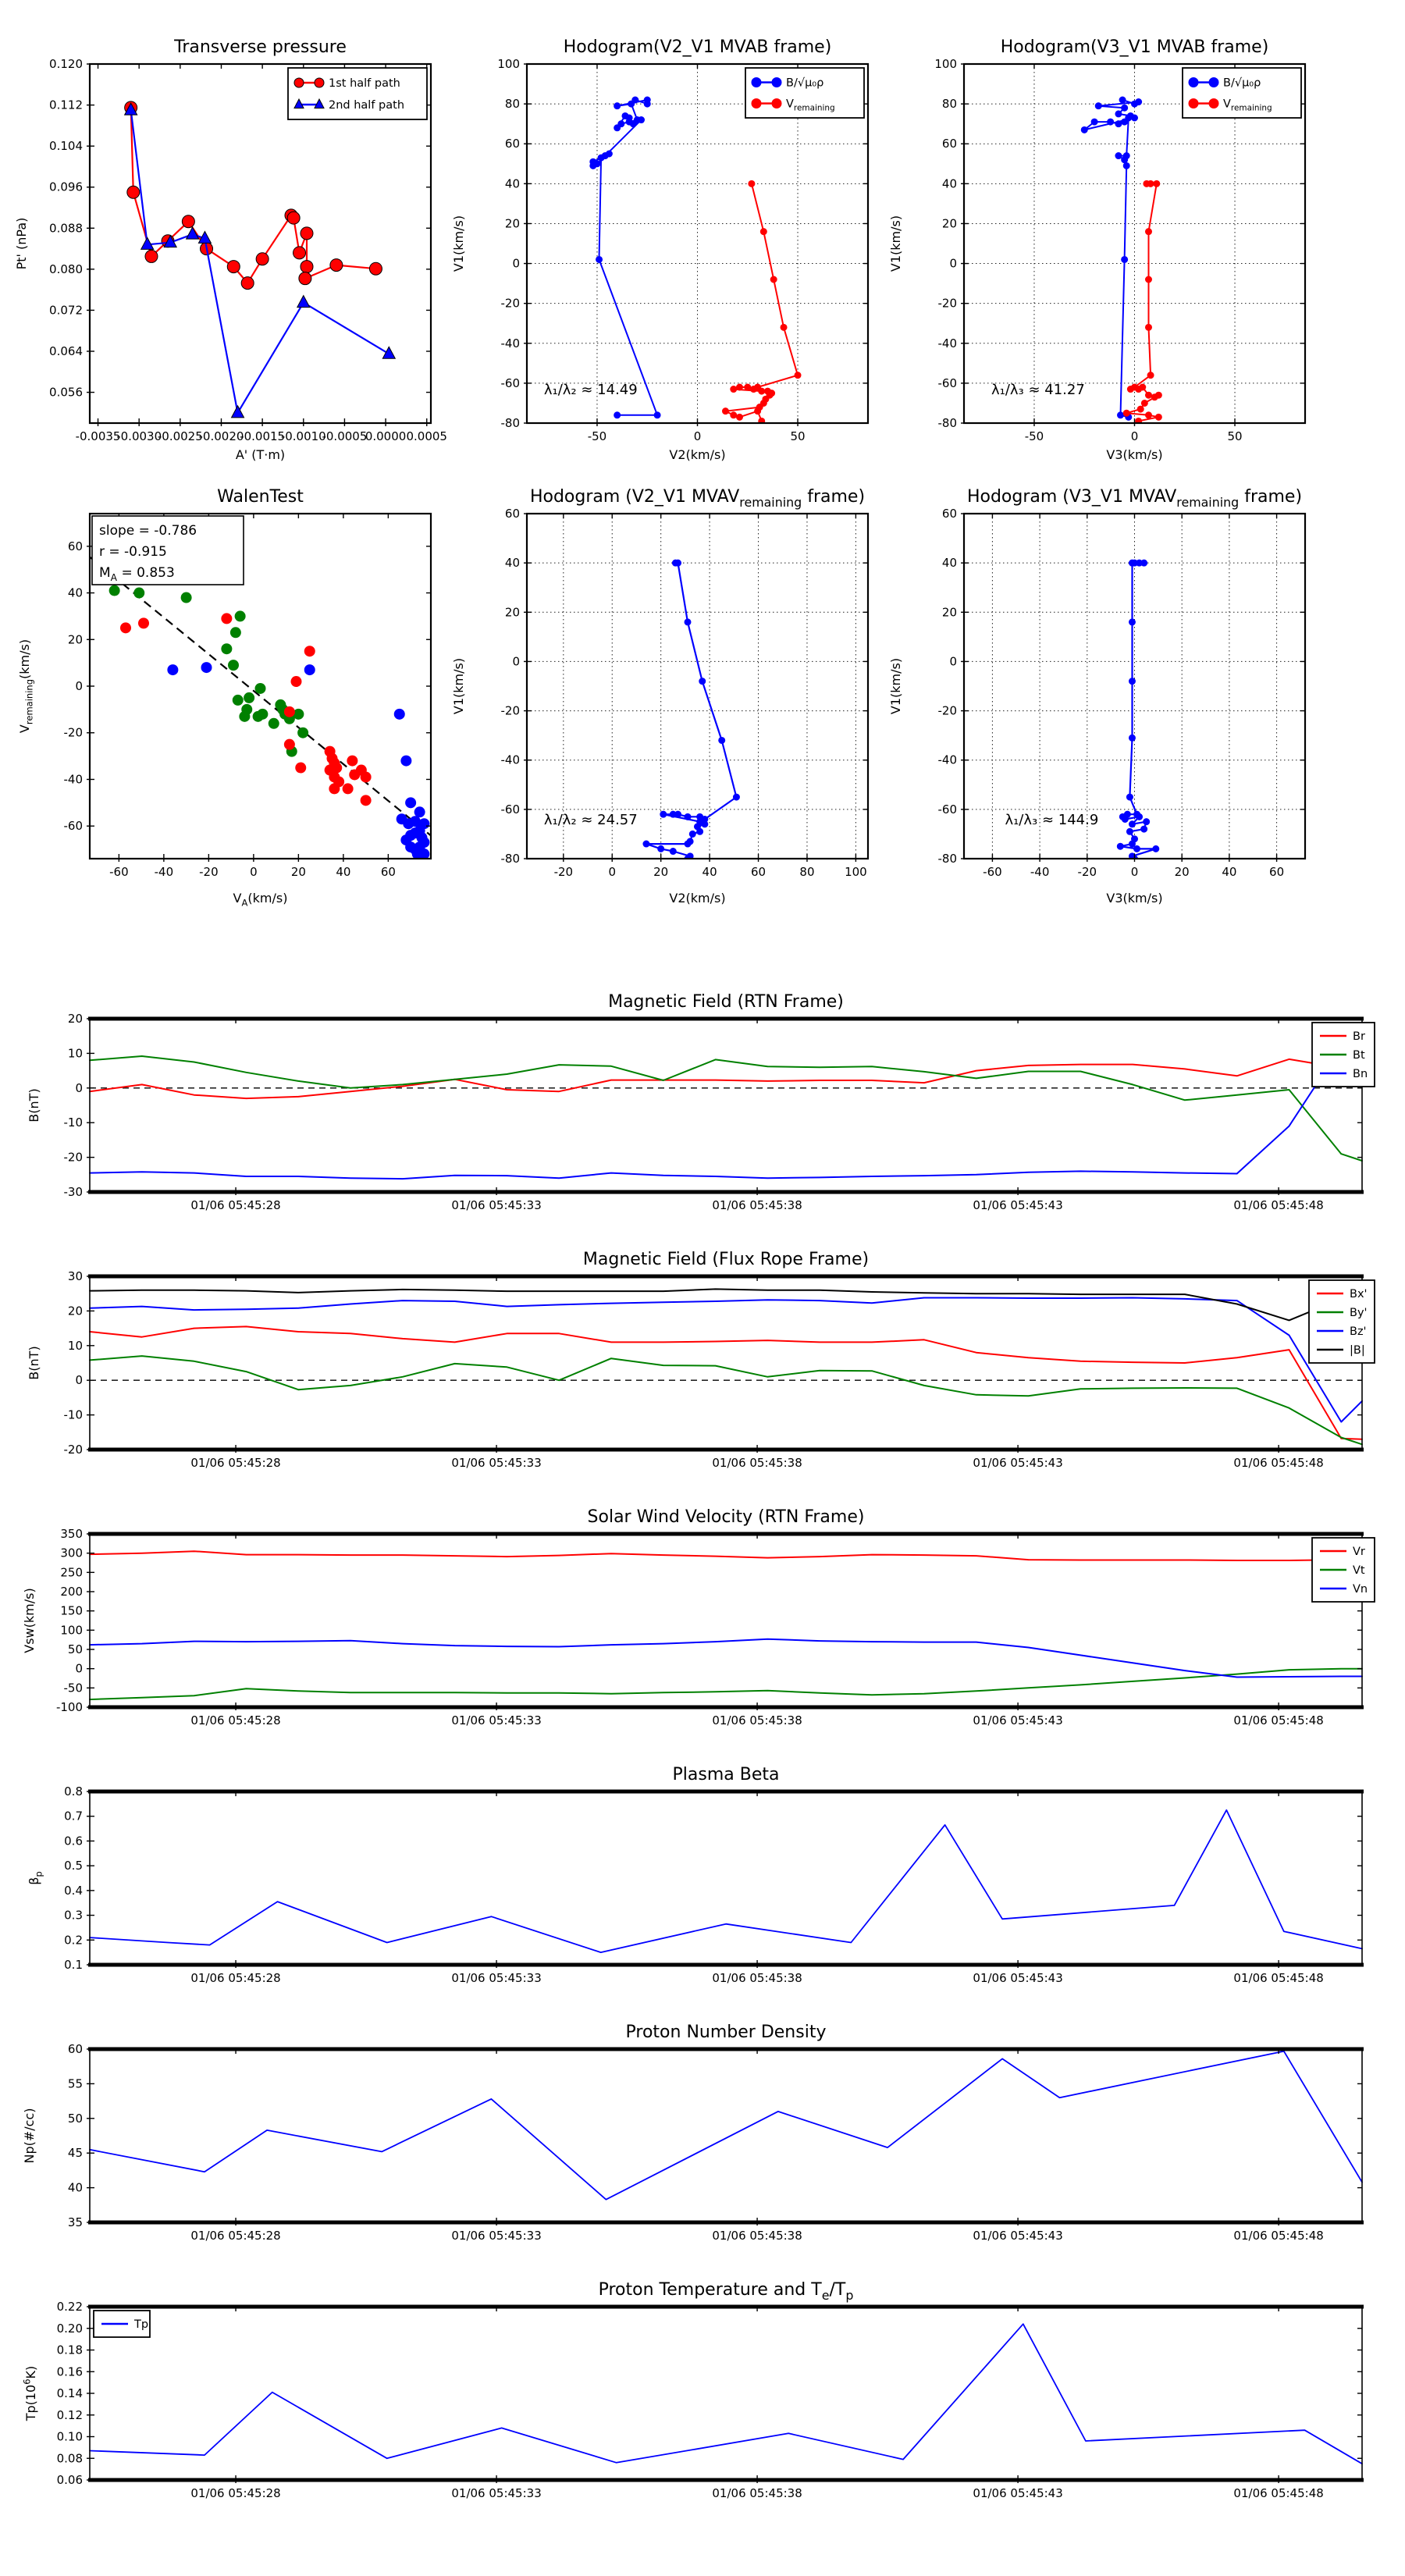  What do you see at coordinates (811, 105) in the screenshot?
I see `svg-text: Vremaining` at bounding box center [811, 105].